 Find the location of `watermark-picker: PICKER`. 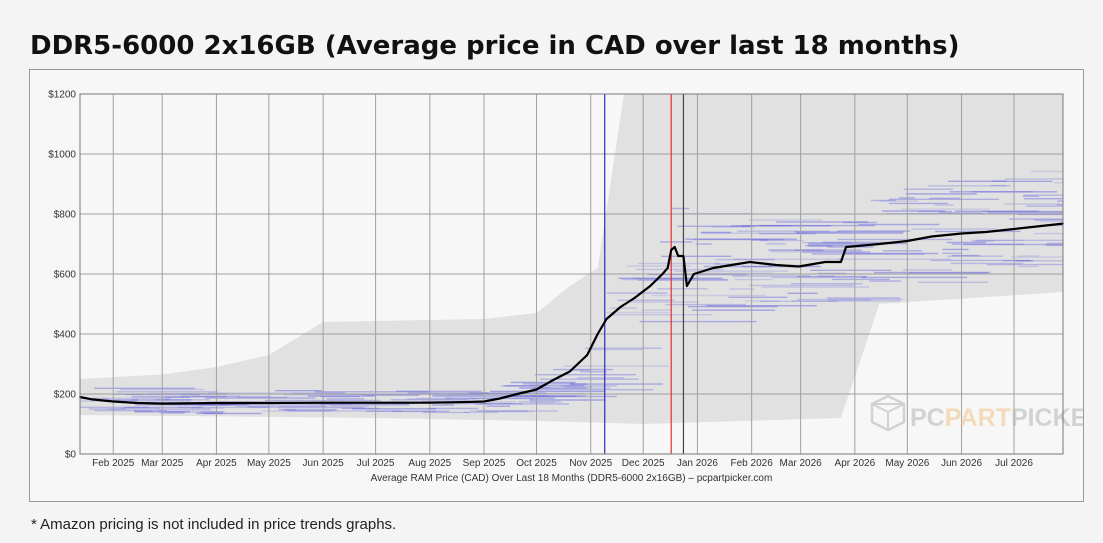

watermark-picker: PICKER is located at coordinates (1047, 418).